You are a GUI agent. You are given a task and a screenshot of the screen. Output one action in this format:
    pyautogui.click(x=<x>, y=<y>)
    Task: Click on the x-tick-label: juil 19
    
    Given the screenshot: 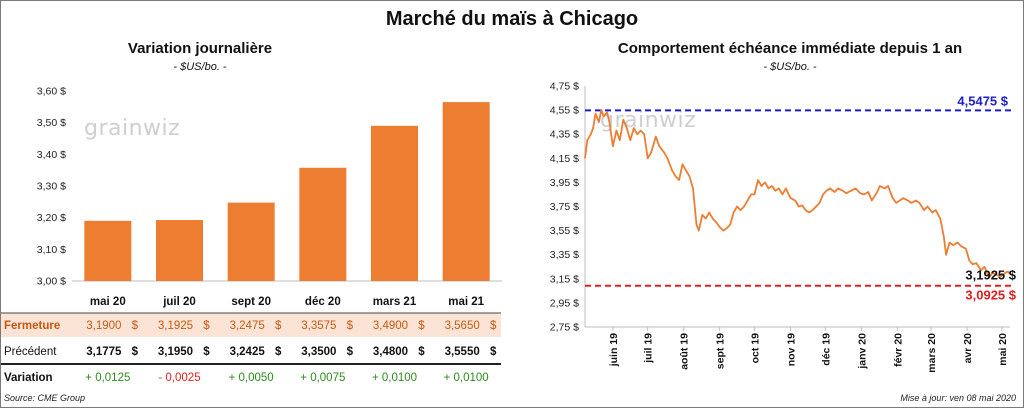 What is the action you would take?
    pyautogui.click(x=649, y=348)
    